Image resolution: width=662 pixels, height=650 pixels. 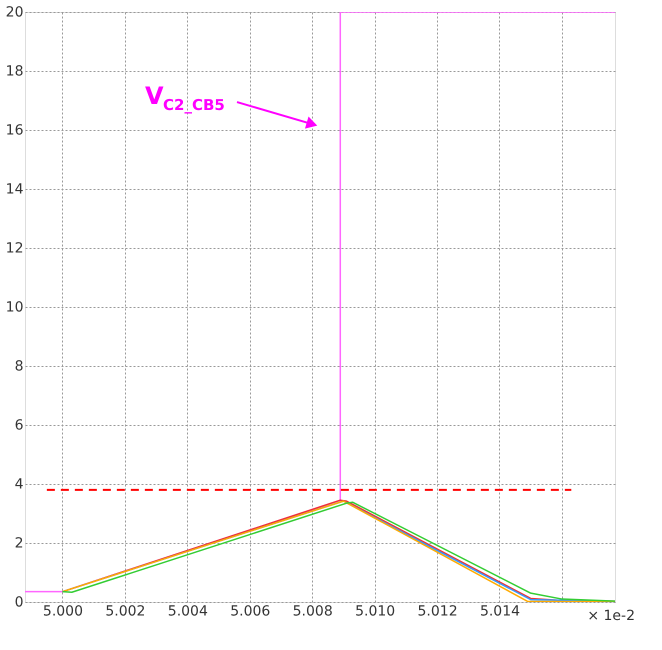 I want to click on x-tick-label: 5.004, so click(x=188, y=612).